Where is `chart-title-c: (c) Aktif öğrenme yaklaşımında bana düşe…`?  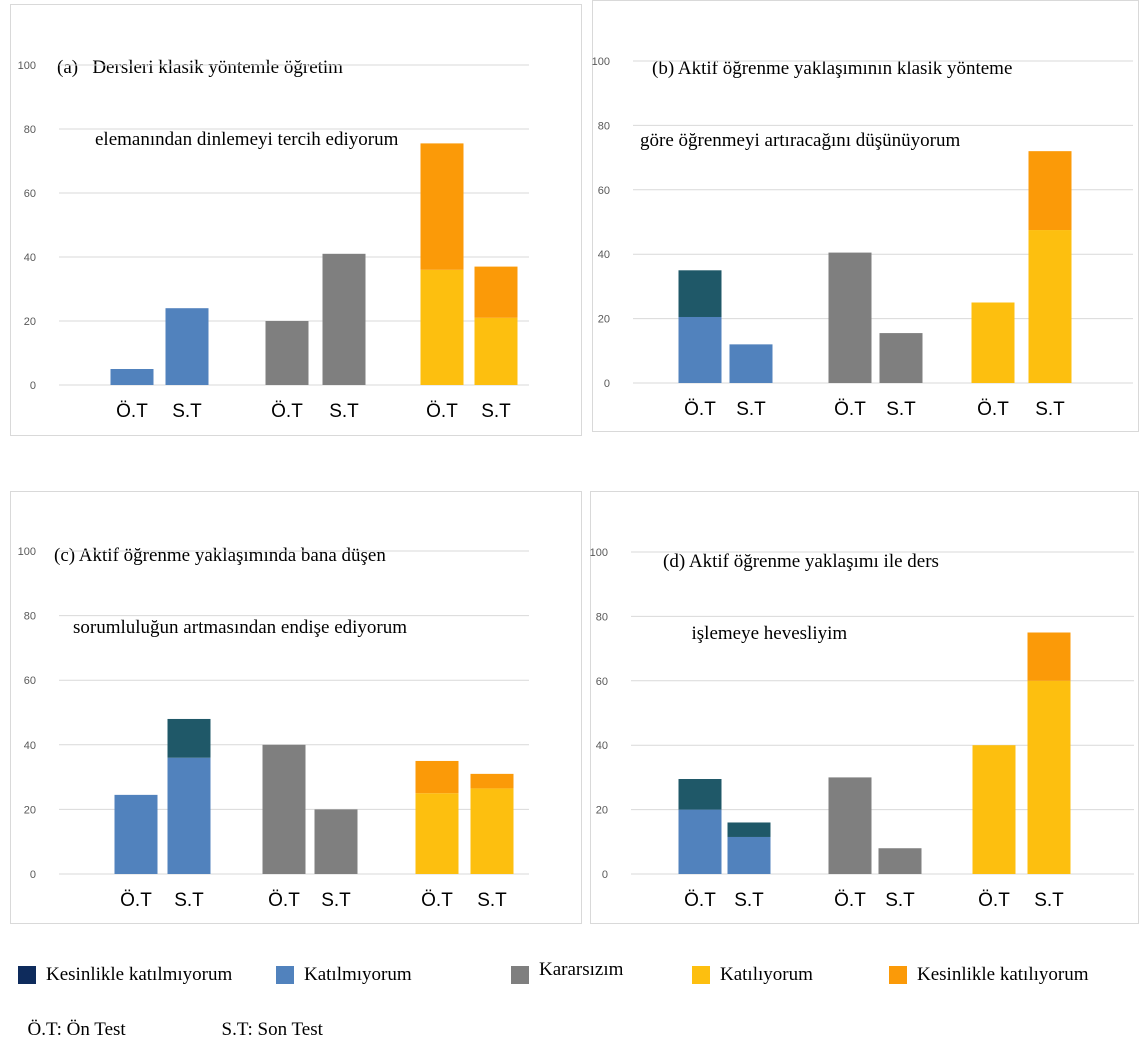
chart-title-c: (c) Aktif öğrenme yaklaşımında bana düşe… is located at coordinates (230, 592).